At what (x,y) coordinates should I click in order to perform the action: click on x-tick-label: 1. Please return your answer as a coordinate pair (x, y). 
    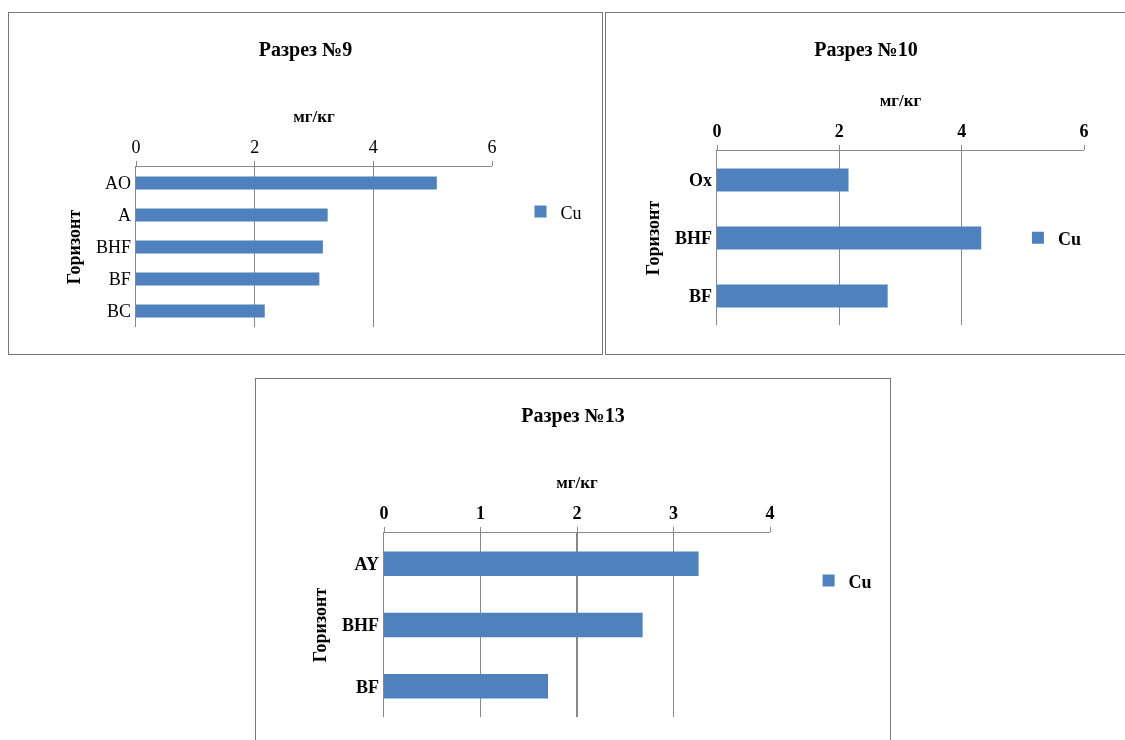
    Looking at the image, I should click on (480, 513).